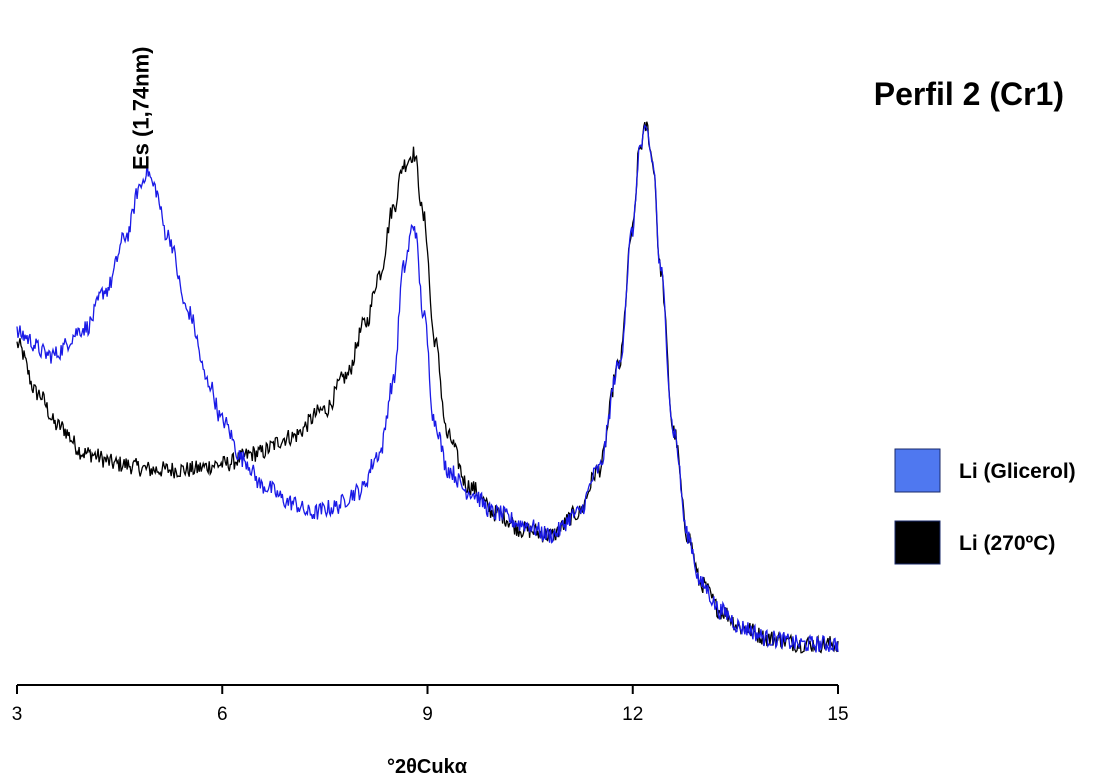 The width and height of the screenshot is (1118, 780). What do you see at coordinates (17, 714) in the screenshot?
I see `x-tick-label-0: 3` at bounding box center [17, 714].